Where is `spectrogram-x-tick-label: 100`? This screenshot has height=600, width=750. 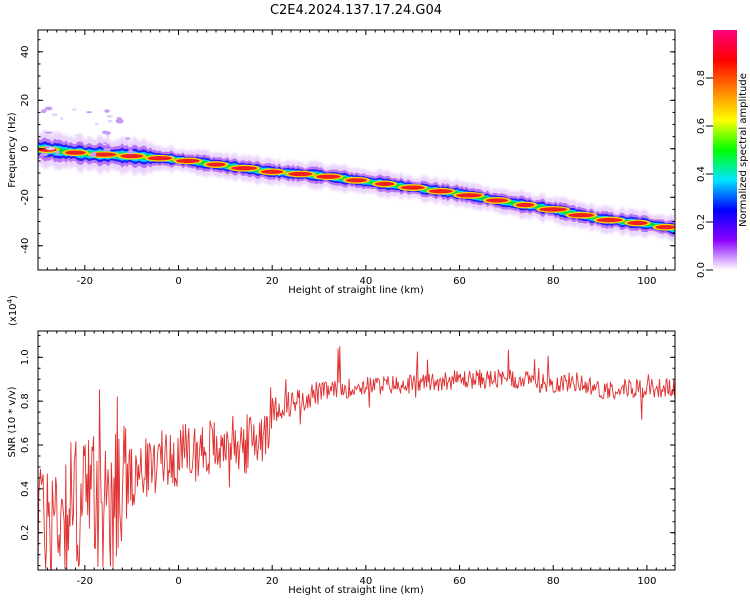 spectrogram-x-tick-label: 100 is located at coordinates (646, 281).